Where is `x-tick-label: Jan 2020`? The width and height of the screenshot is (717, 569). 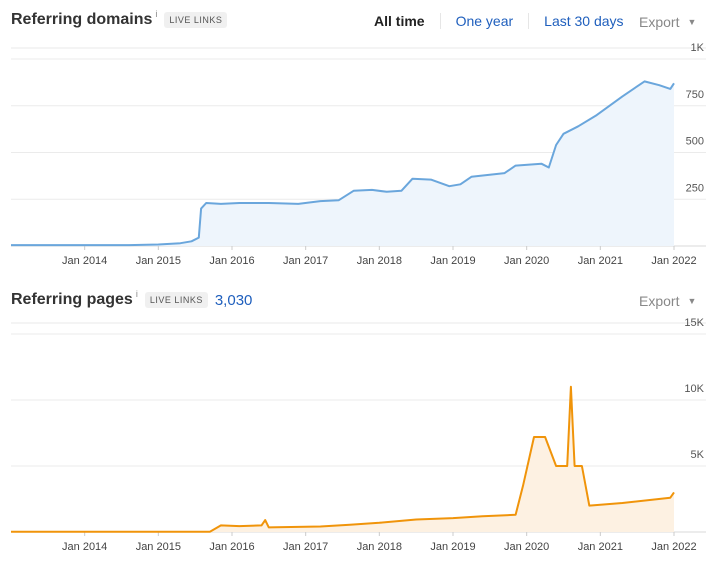 x-tick-label: Jan 2020 is located at coordinates (526, 261).